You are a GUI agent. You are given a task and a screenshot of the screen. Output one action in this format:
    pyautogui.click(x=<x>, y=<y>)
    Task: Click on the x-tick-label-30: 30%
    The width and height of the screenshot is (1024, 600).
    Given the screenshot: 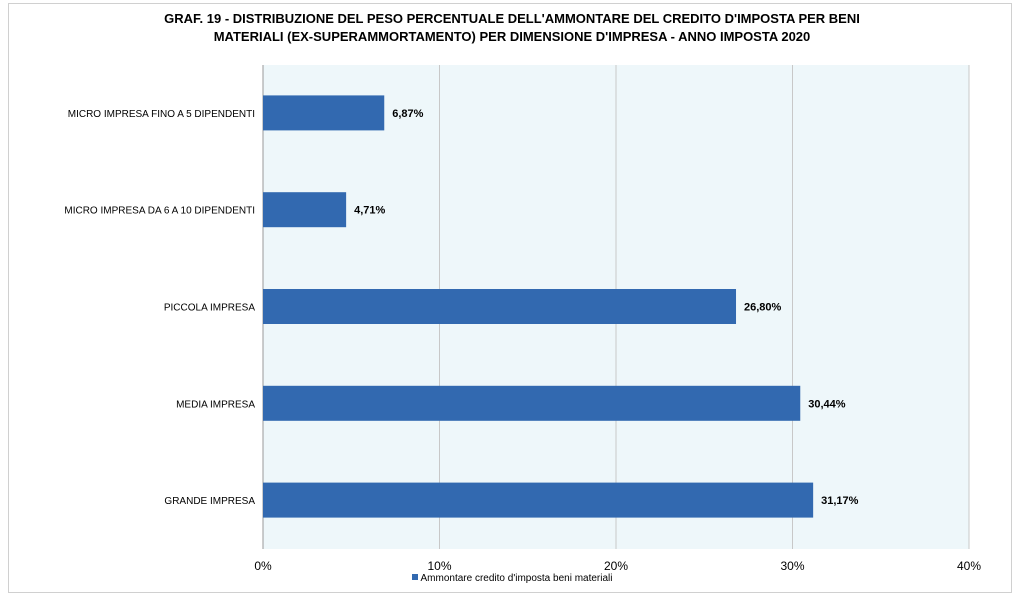 What is the action you would take?
    pyautogui.click(x=792, y=566)
    